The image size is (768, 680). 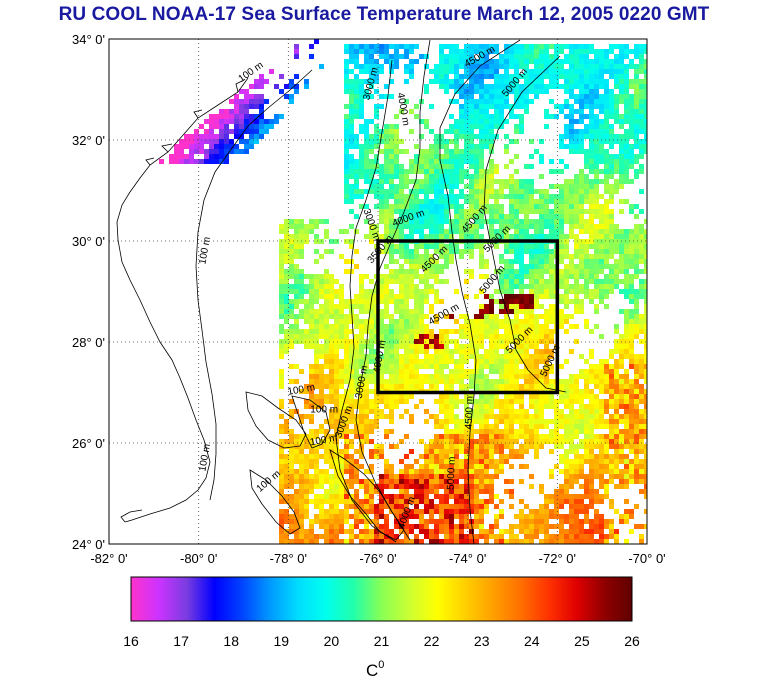 I want to click on colorbar-ticks: 16 17 18 19 20 21 22 23 24 25 26, so click(x=381, y=641).